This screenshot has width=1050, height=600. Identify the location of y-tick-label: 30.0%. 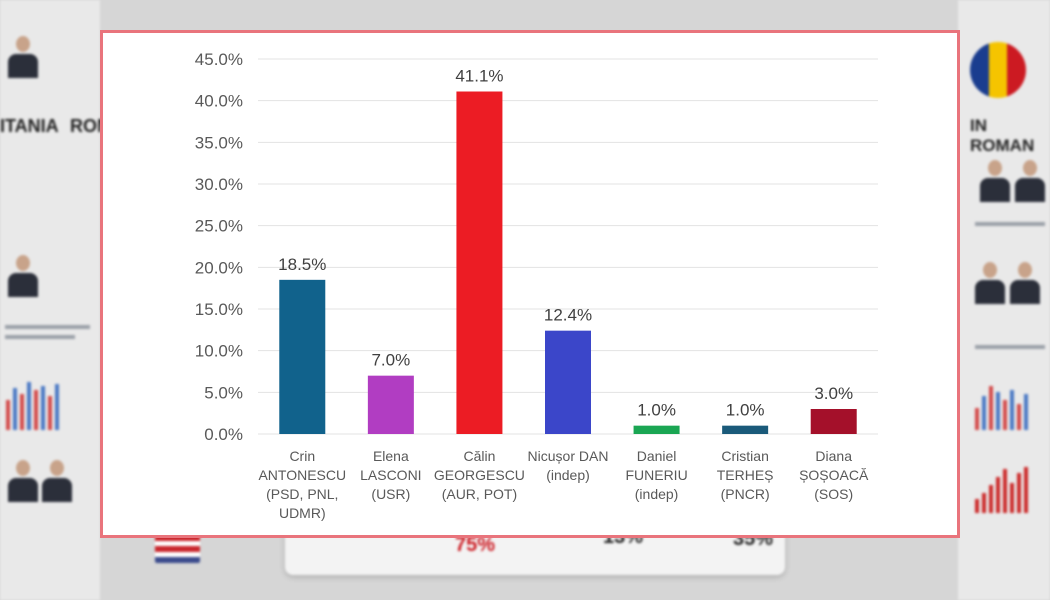
(219, 184).